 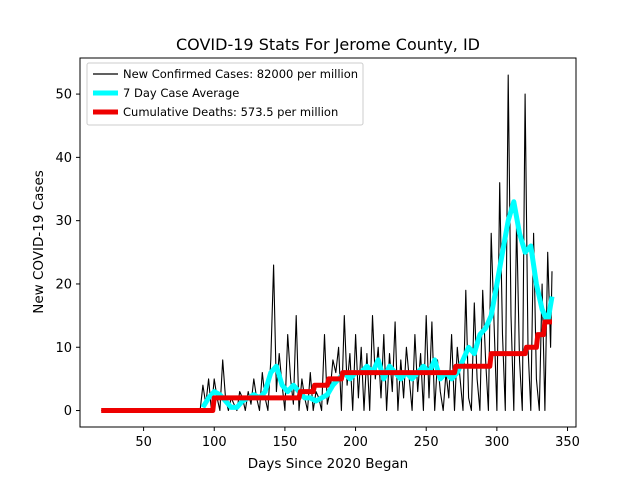 I want to click on y-tick-label: 50, so click(x=63, y=95).